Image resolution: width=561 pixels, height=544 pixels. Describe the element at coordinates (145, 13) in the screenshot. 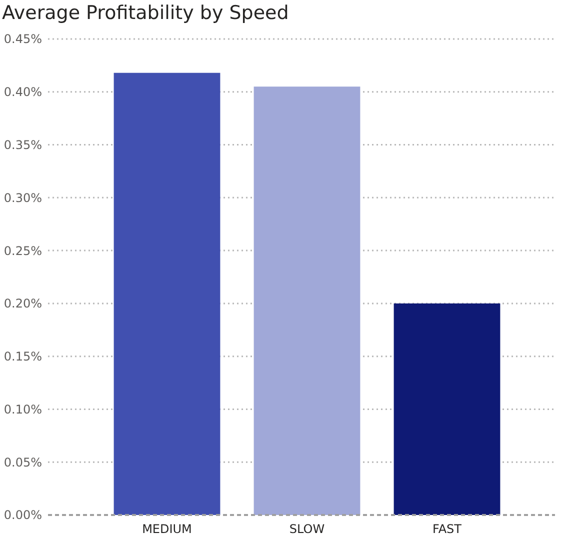

I see `chart-title: Average Profitability by Speed` at that location.